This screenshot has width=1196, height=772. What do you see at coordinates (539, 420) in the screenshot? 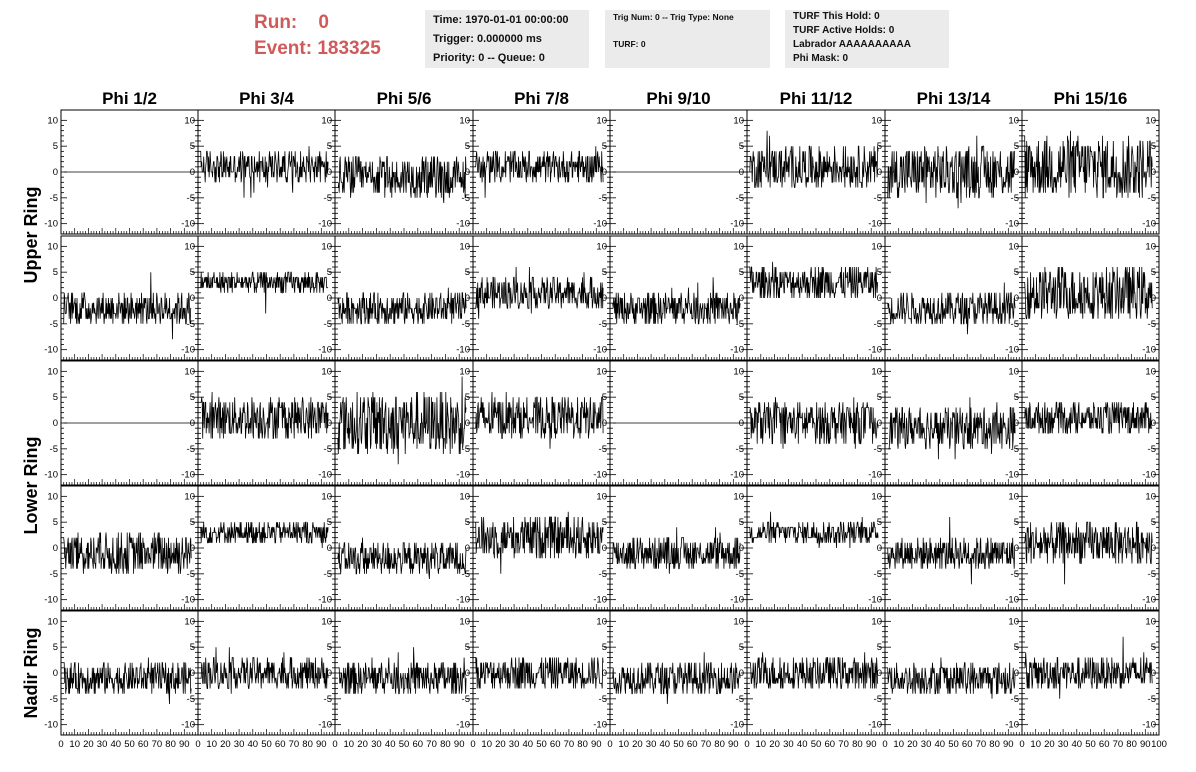
I see `panel-lower-ring-4-0-trace` at bounding box center [539, 420].